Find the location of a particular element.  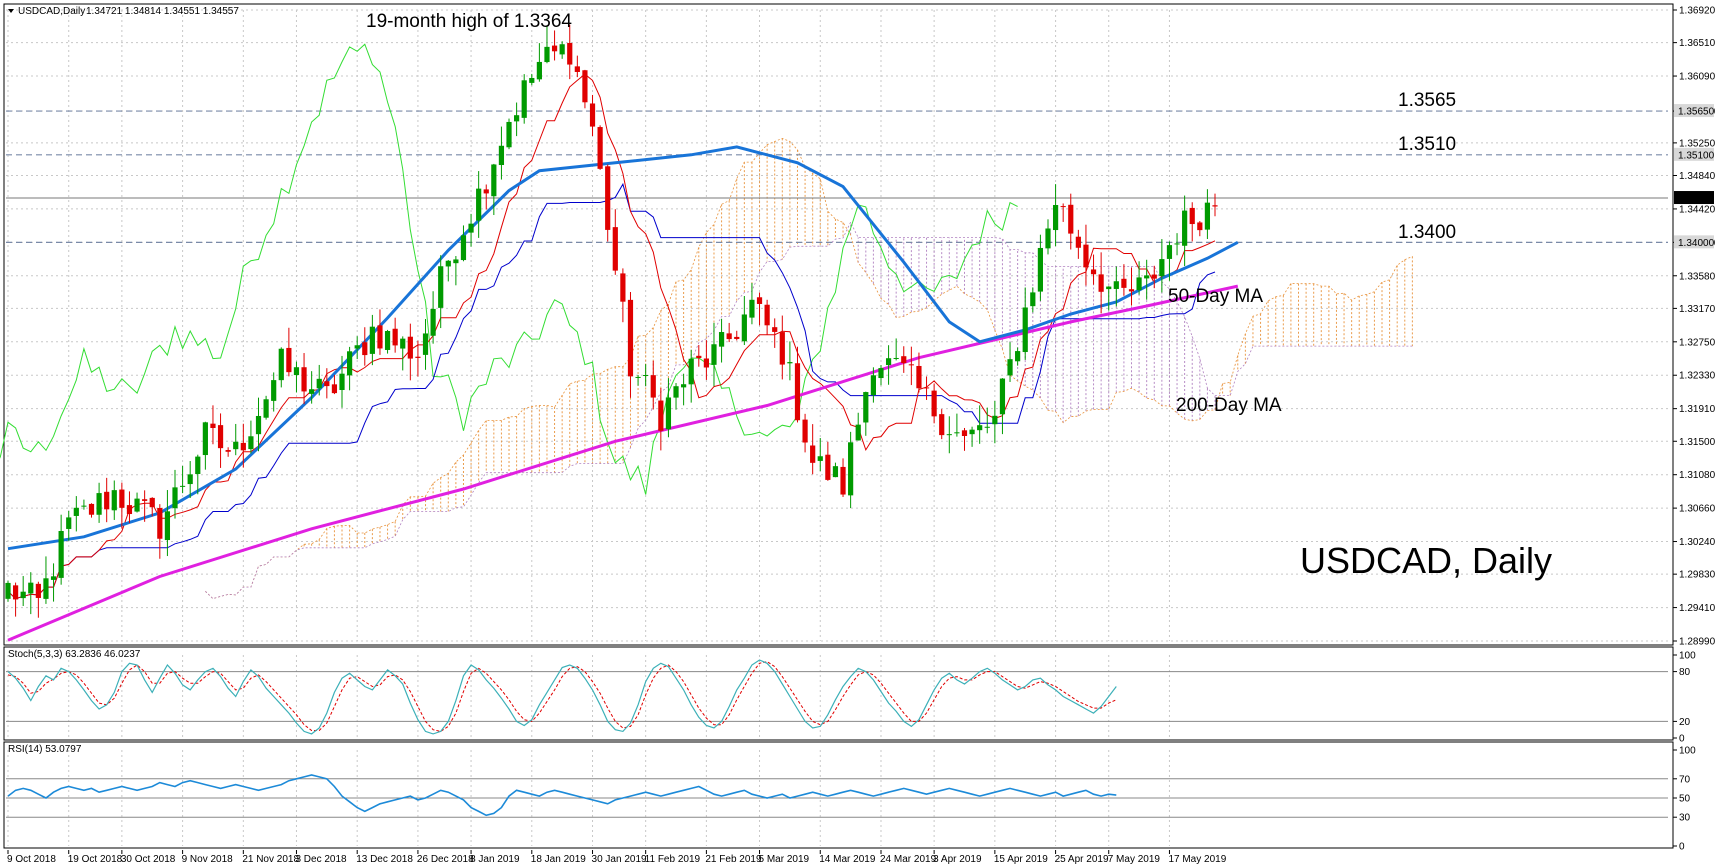

date-tick-label: 18 Jan 2019 is located at coordinates (558, 859).